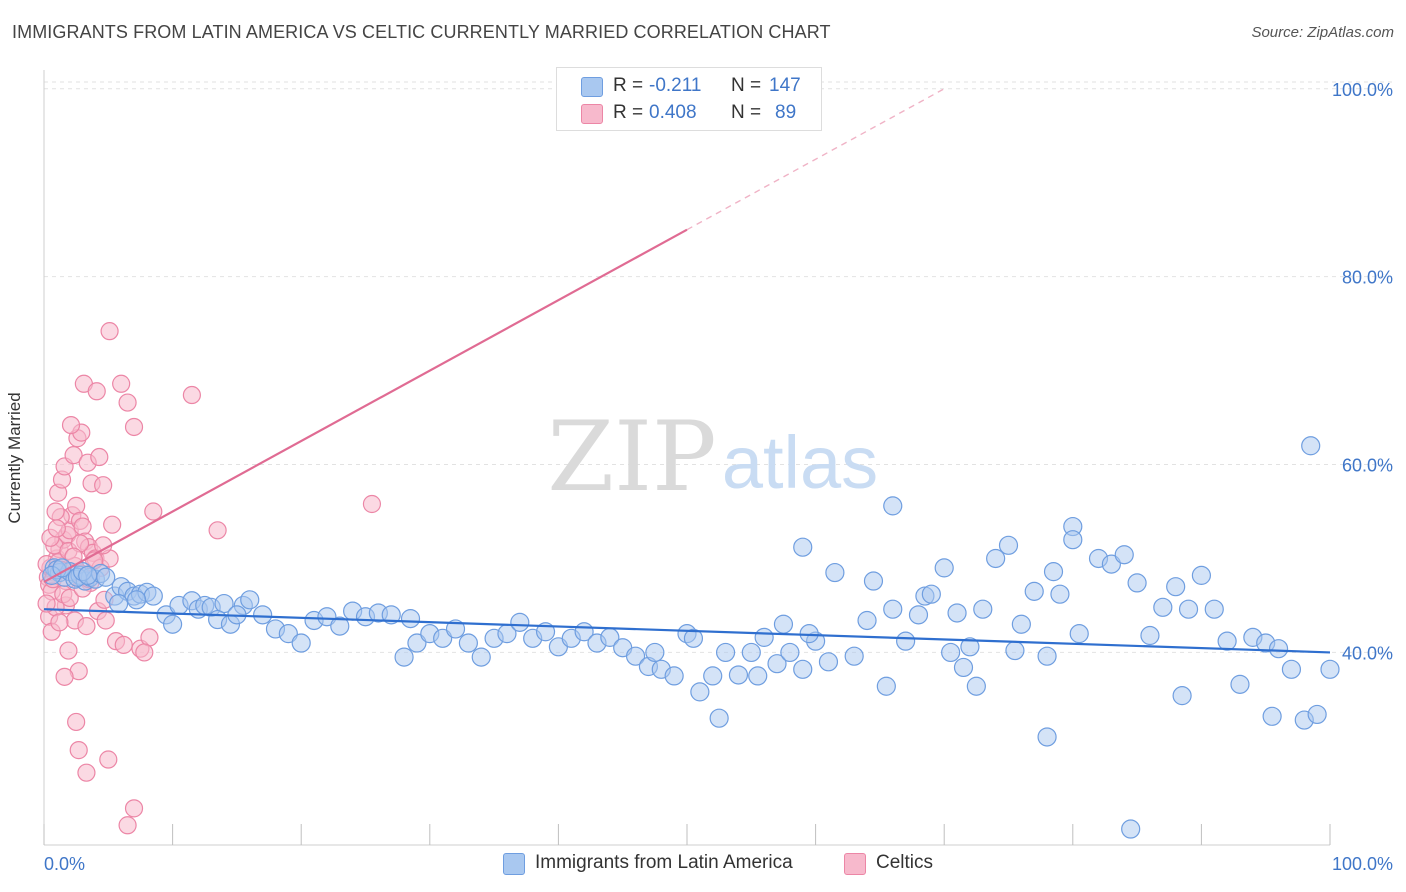  What do you see at coordinates (855, 864) in the screenshot?
I see `bottom-legend-swatch-pink` at bounding box center [855, 864].